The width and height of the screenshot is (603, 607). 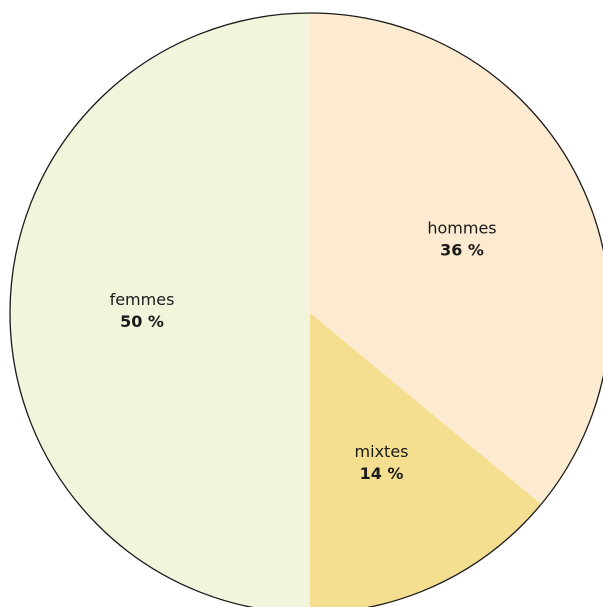 I want to click on slice-value-femmes: 50 %, so click(x=142, y=321).